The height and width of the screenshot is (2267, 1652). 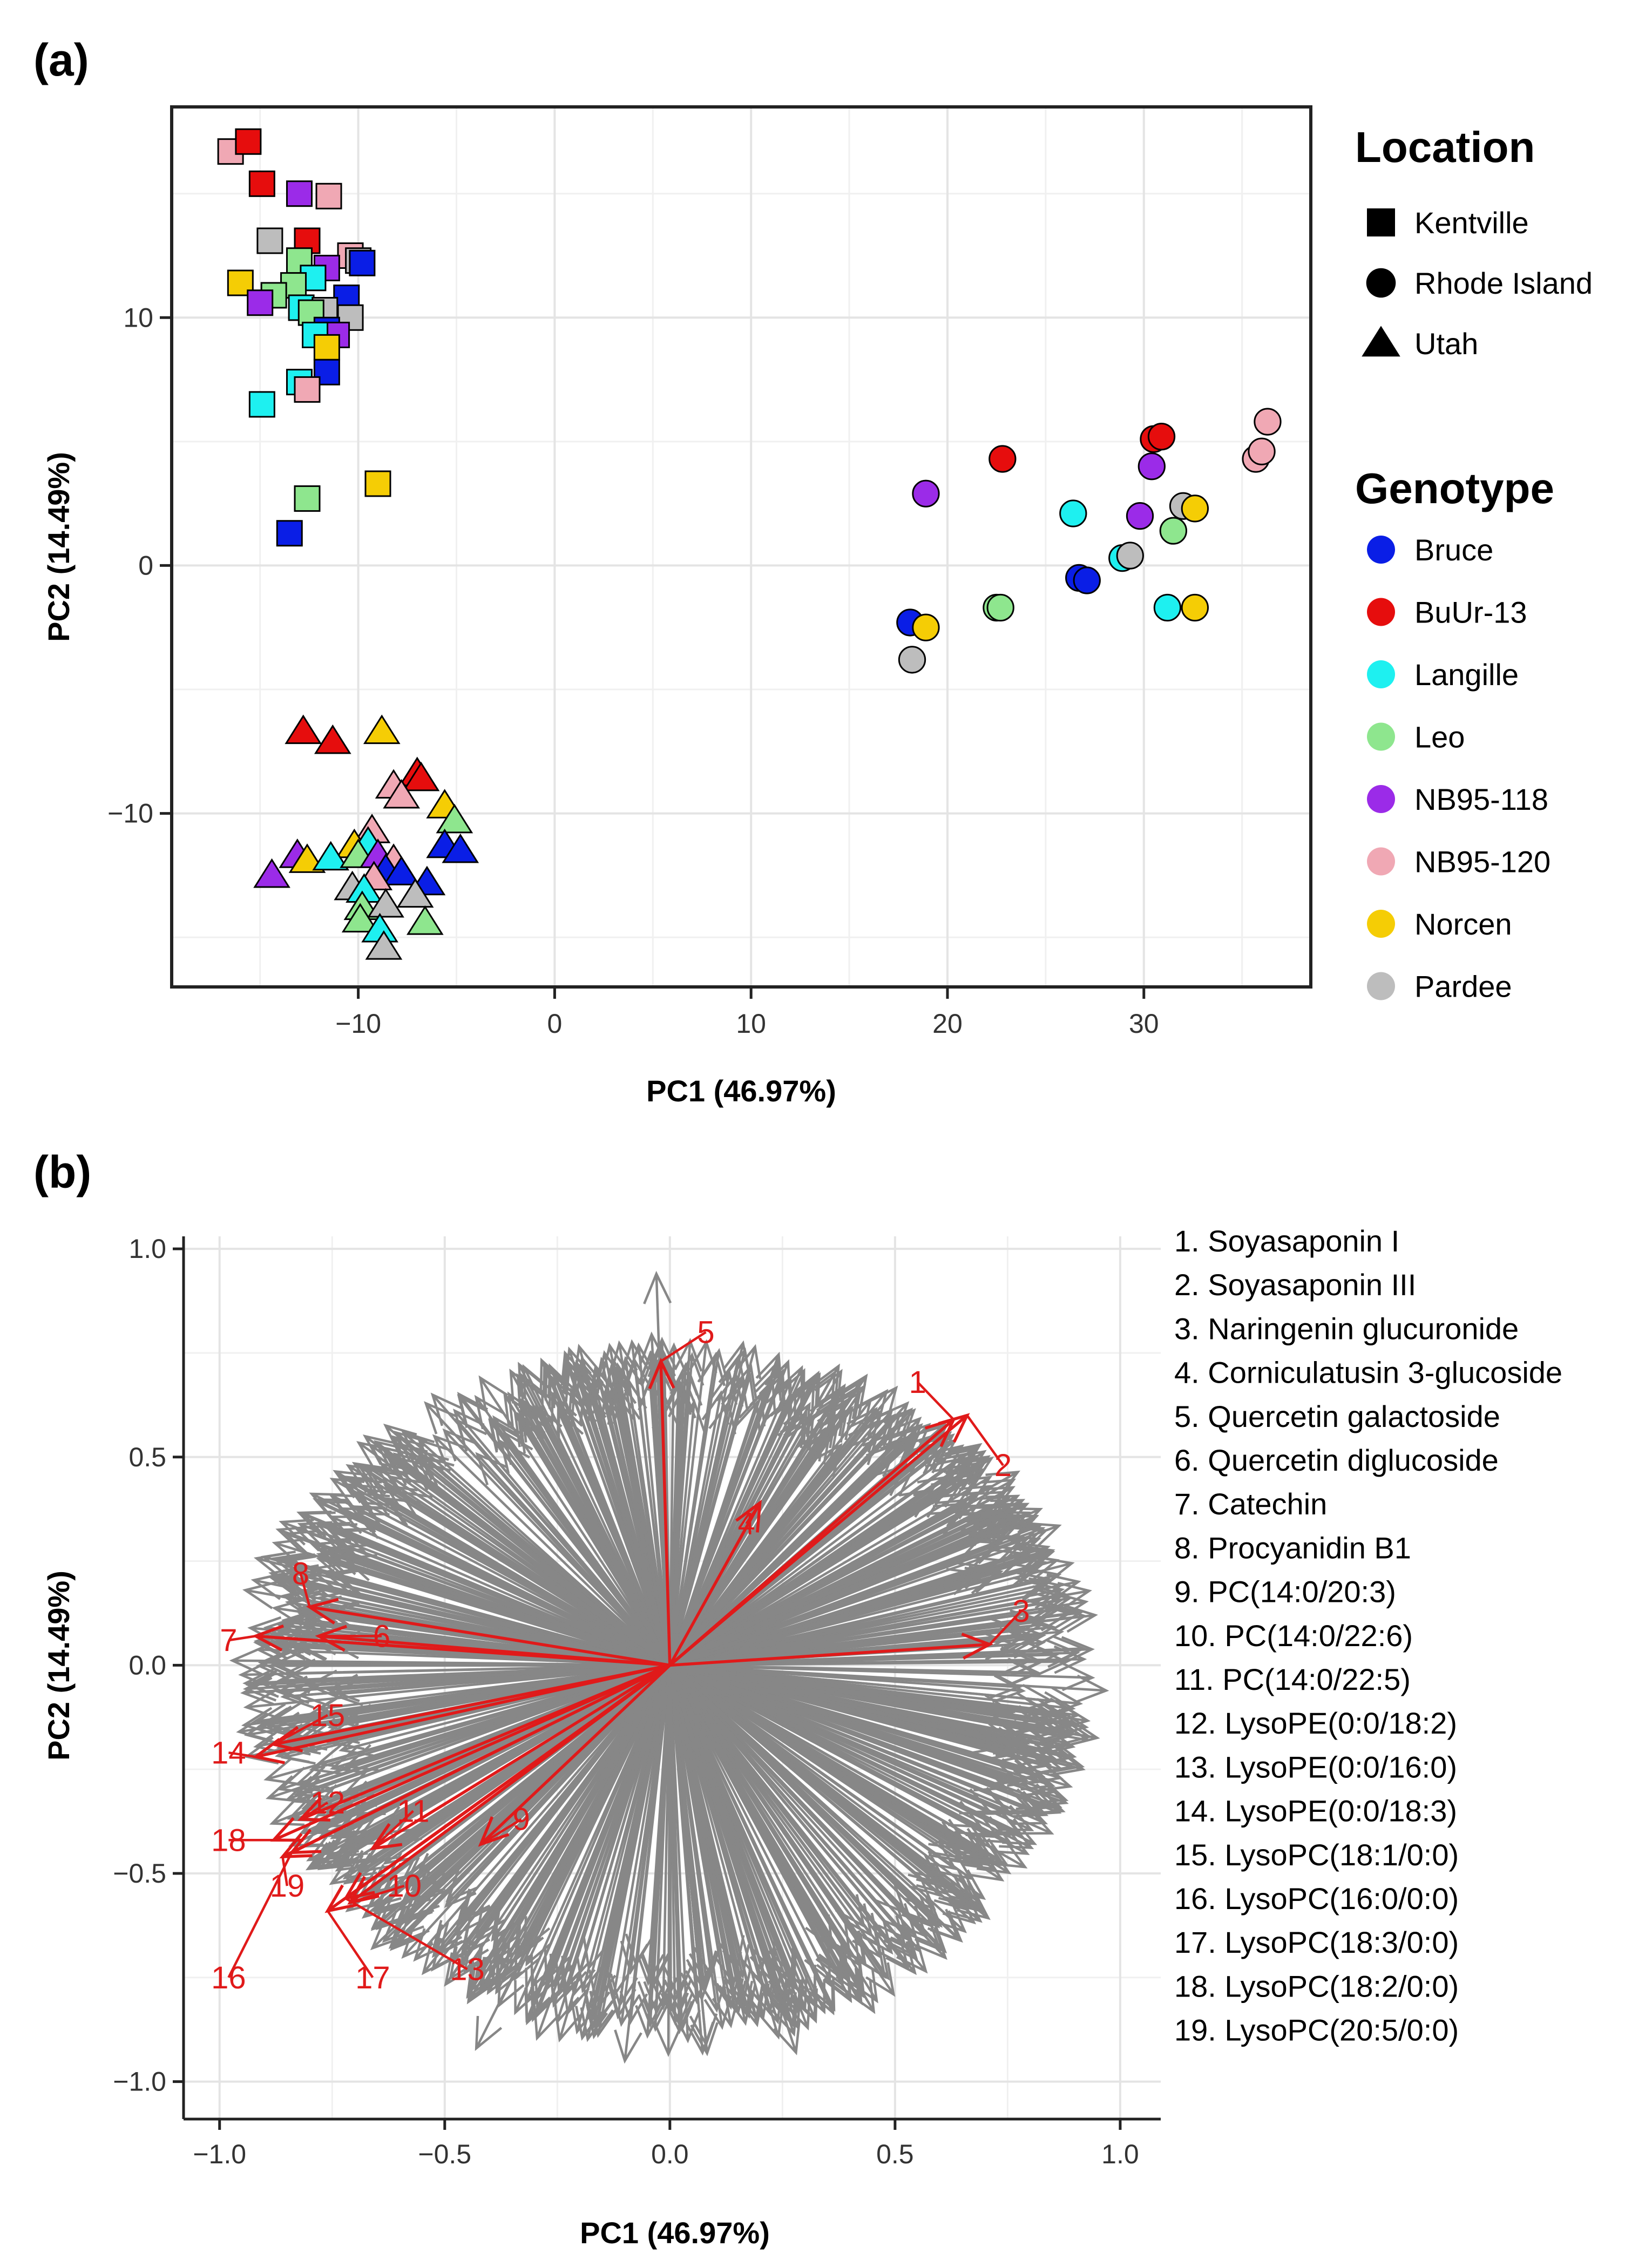 I want to click on data-point-utah-langille, so click(x=331, y=856).